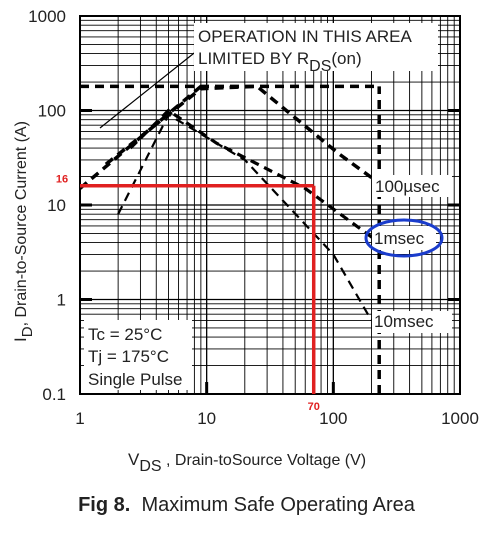 This screenshot has height=533, width=493. Describe the element at coordinates (253, 58) in the screenshot. I see `rds-note-line2-a: LIMITED BY R` at that location.